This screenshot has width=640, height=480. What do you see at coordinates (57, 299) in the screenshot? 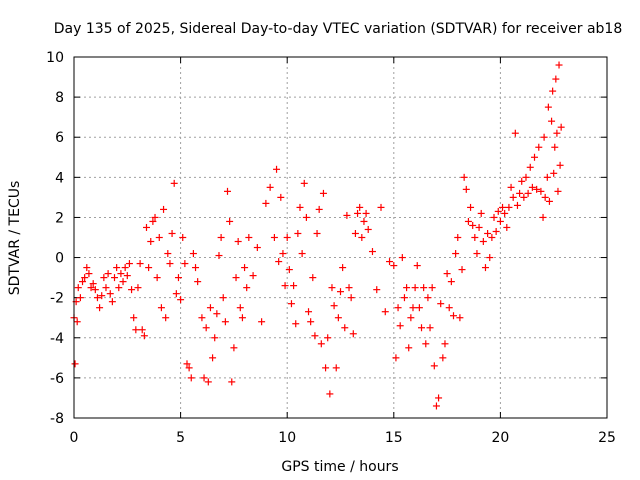
I see `y-tick-label: -2` at bounding box center [57, 299].